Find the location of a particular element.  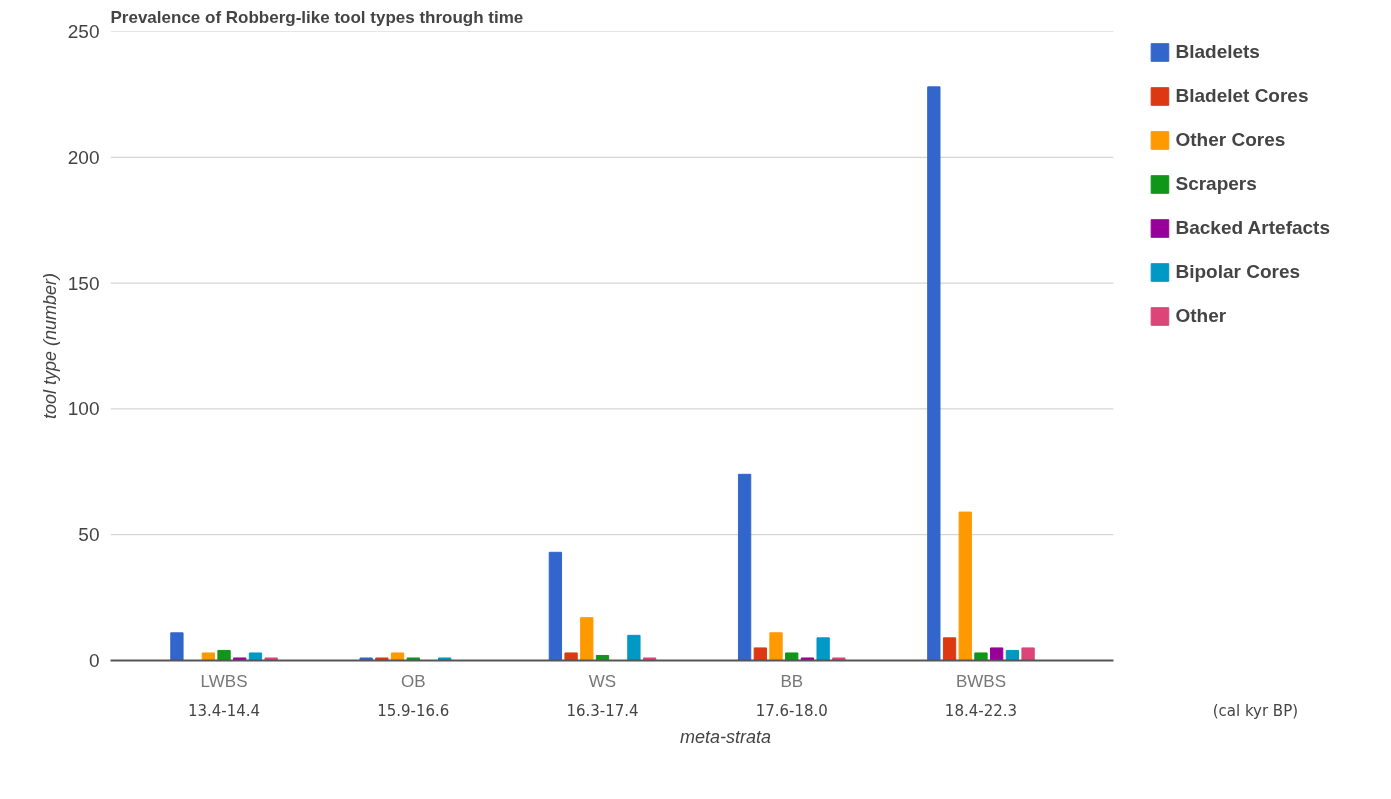

x-axis-title: meta-strata is located at coordinates (725, 736).